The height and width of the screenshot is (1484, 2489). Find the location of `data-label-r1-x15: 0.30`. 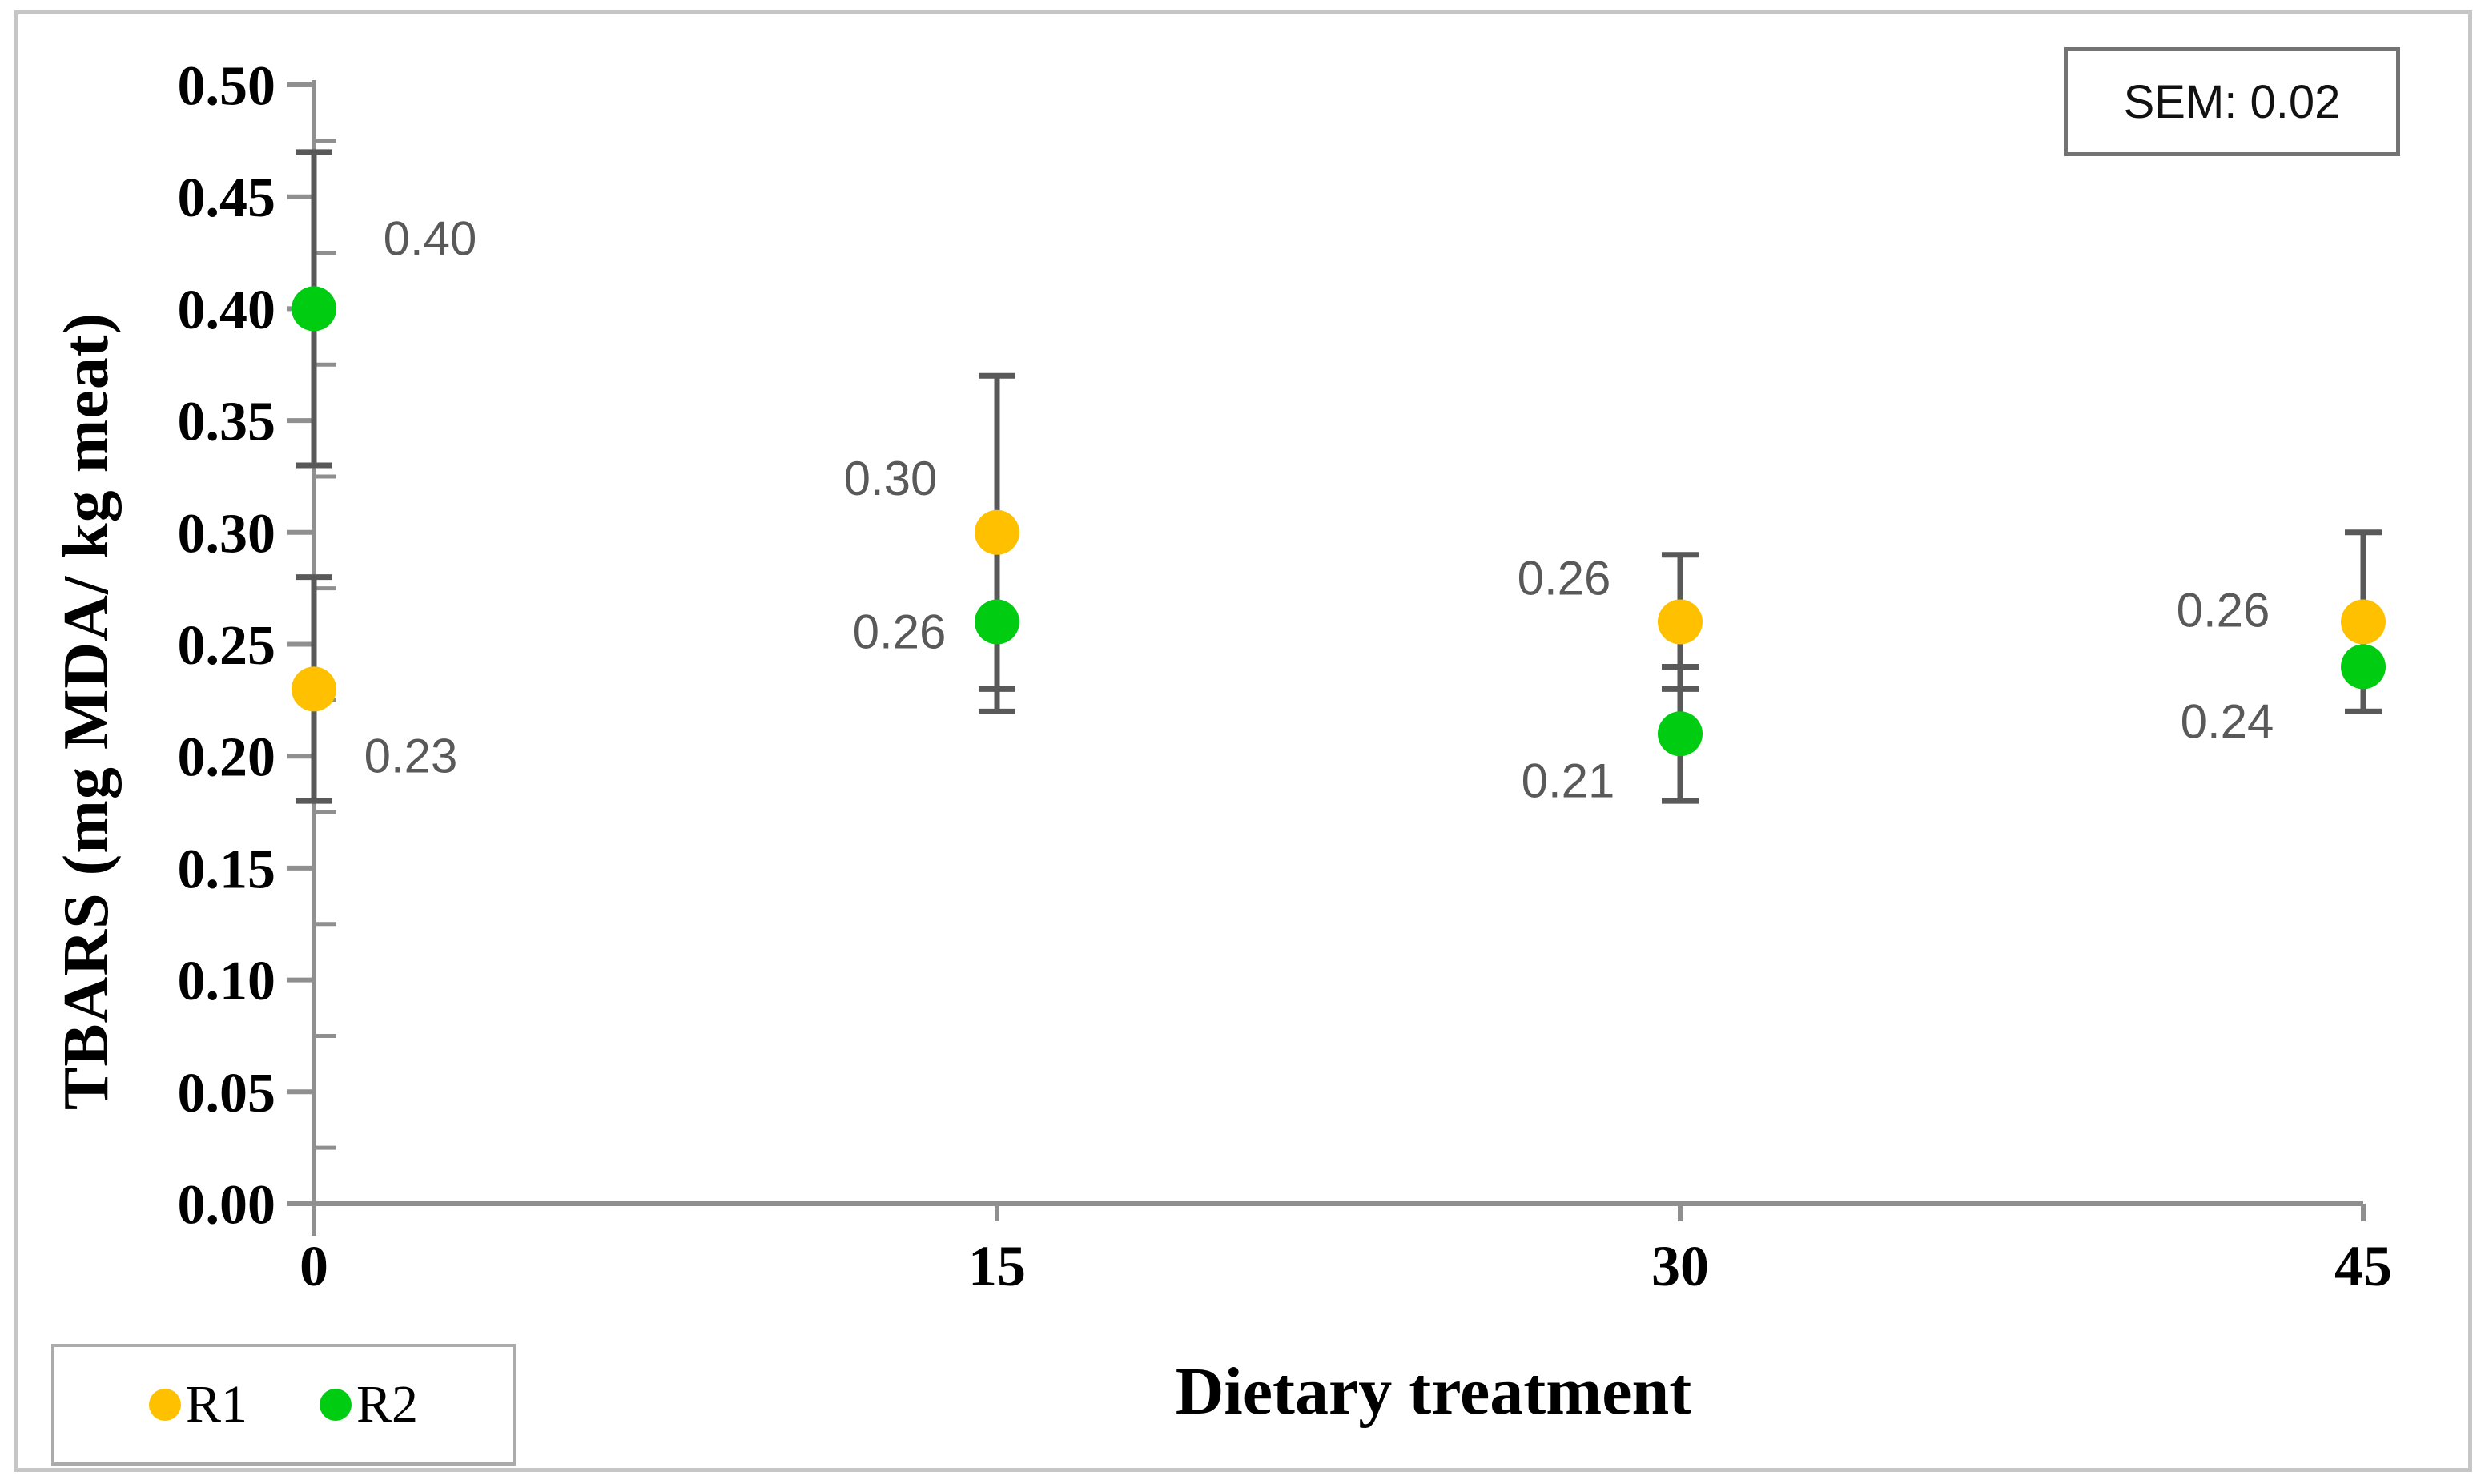

data-label-r1-x15: 0.30 is located at coordinates (891, 478).